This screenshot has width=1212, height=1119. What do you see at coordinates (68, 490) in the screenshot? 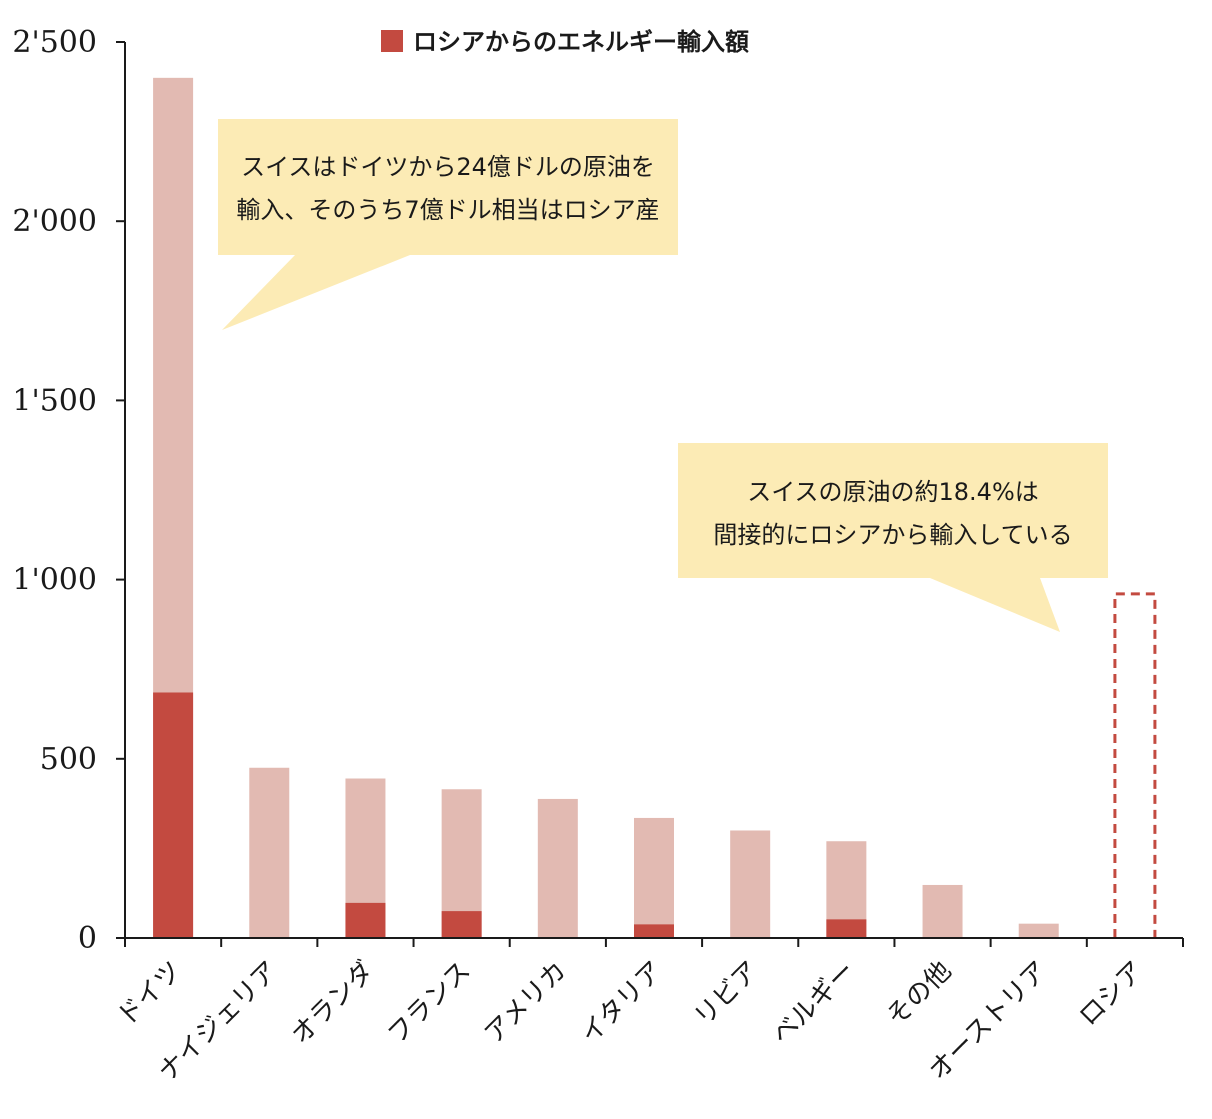
I see `y-ticks: 0 500 1'000 1'500 2'000 2'500` at bounding box center [68, 490].